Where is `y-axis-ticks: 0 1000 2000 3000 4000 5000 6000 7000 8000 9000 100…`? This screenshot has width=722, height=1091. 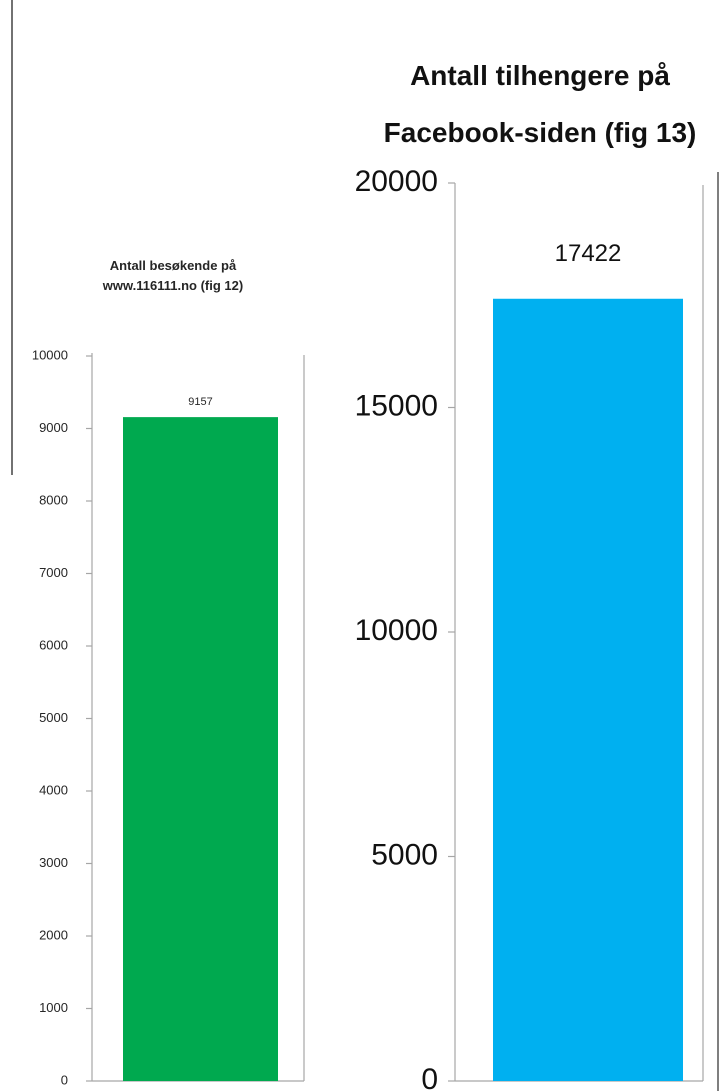 y-axis-ticks: 0 1000 2000 3000 4000 5000 6000 7000 8000 9000 100… is located at coordinates (62, 717).